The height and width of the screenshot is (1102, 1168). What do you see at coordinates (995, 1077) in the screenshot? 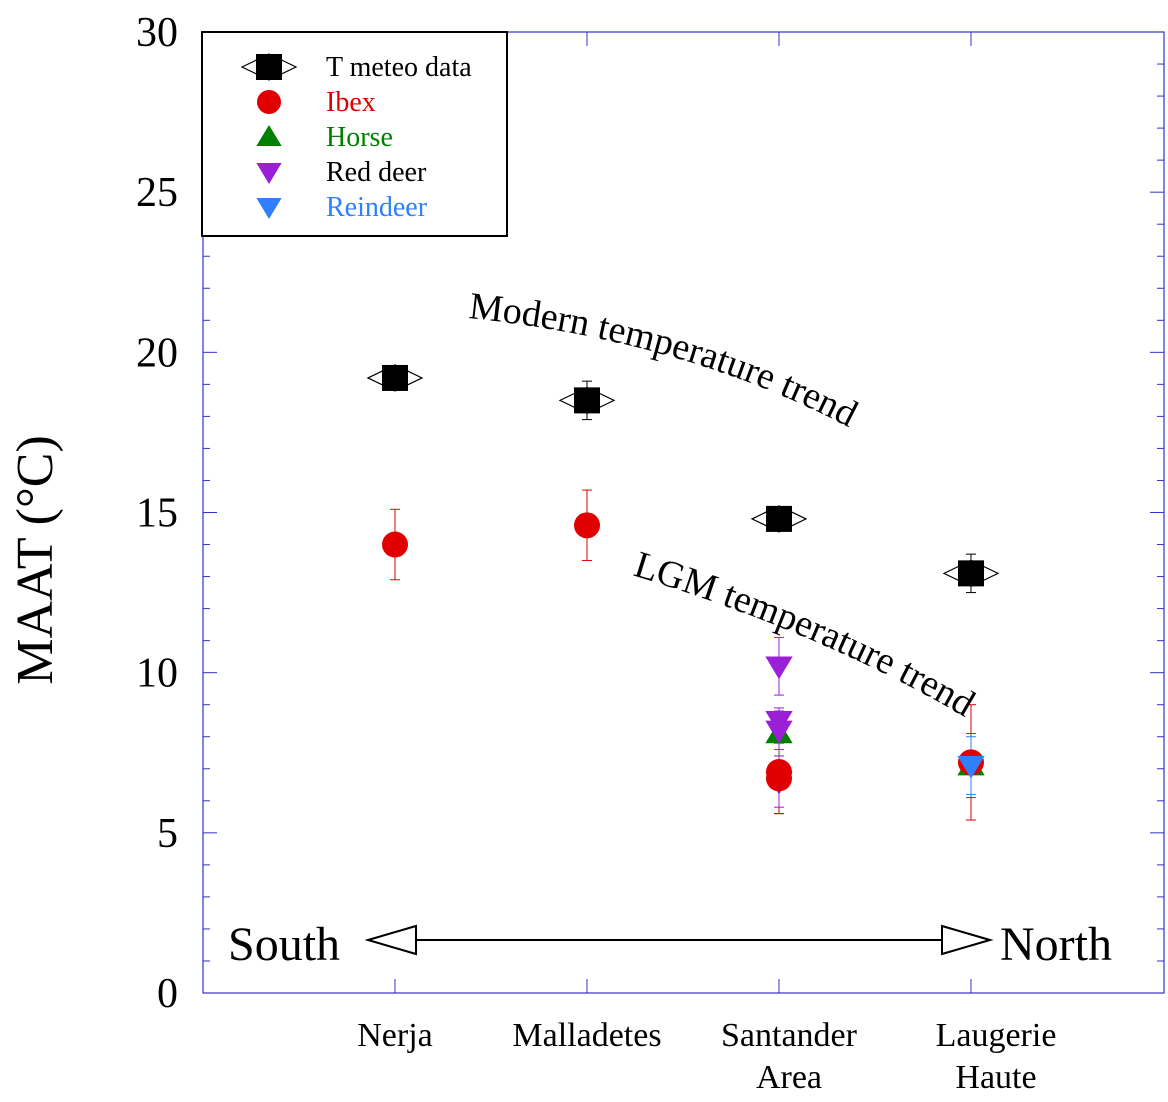
I see `x-tick-label-line: Haute` at bounding box center [995, 1077].